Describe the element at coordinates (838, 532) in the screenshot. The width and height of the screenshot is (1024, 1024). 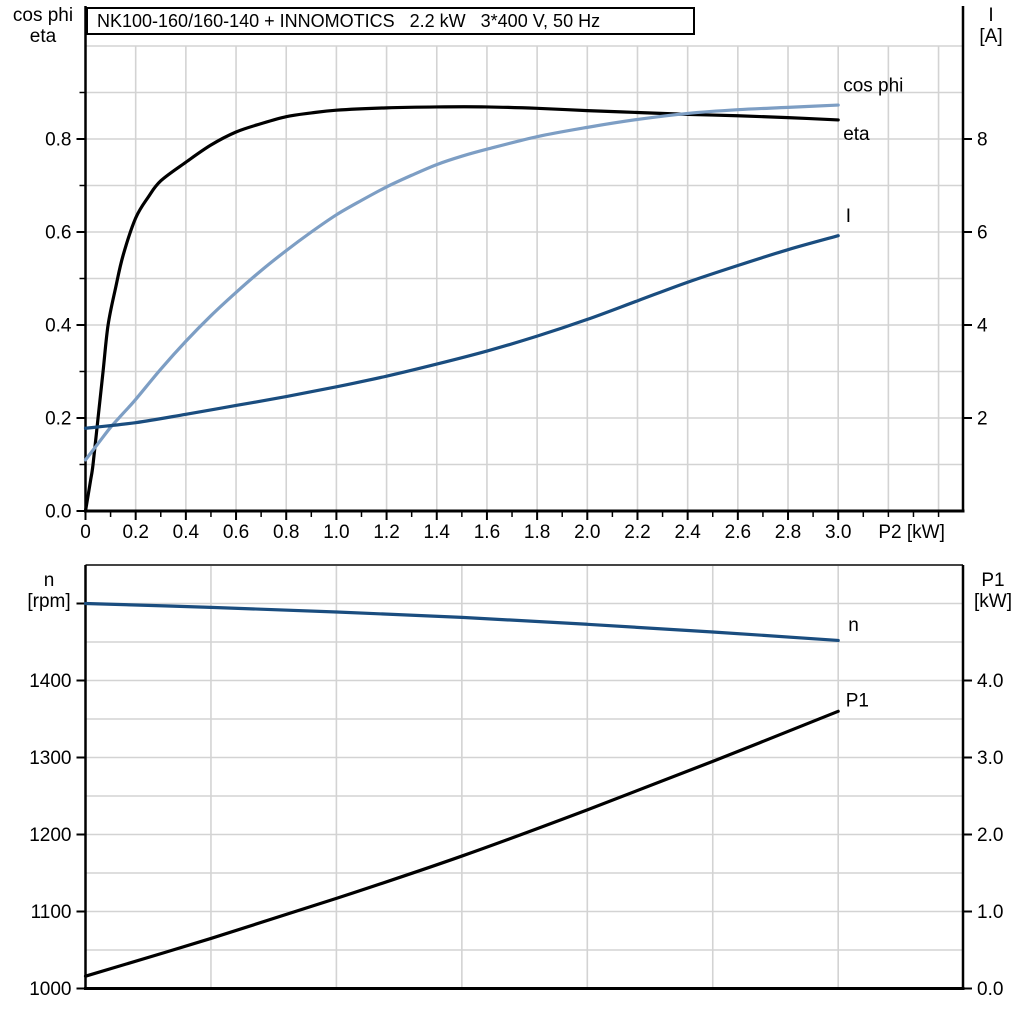
I see `x-tick-label: 3.0` at that location.